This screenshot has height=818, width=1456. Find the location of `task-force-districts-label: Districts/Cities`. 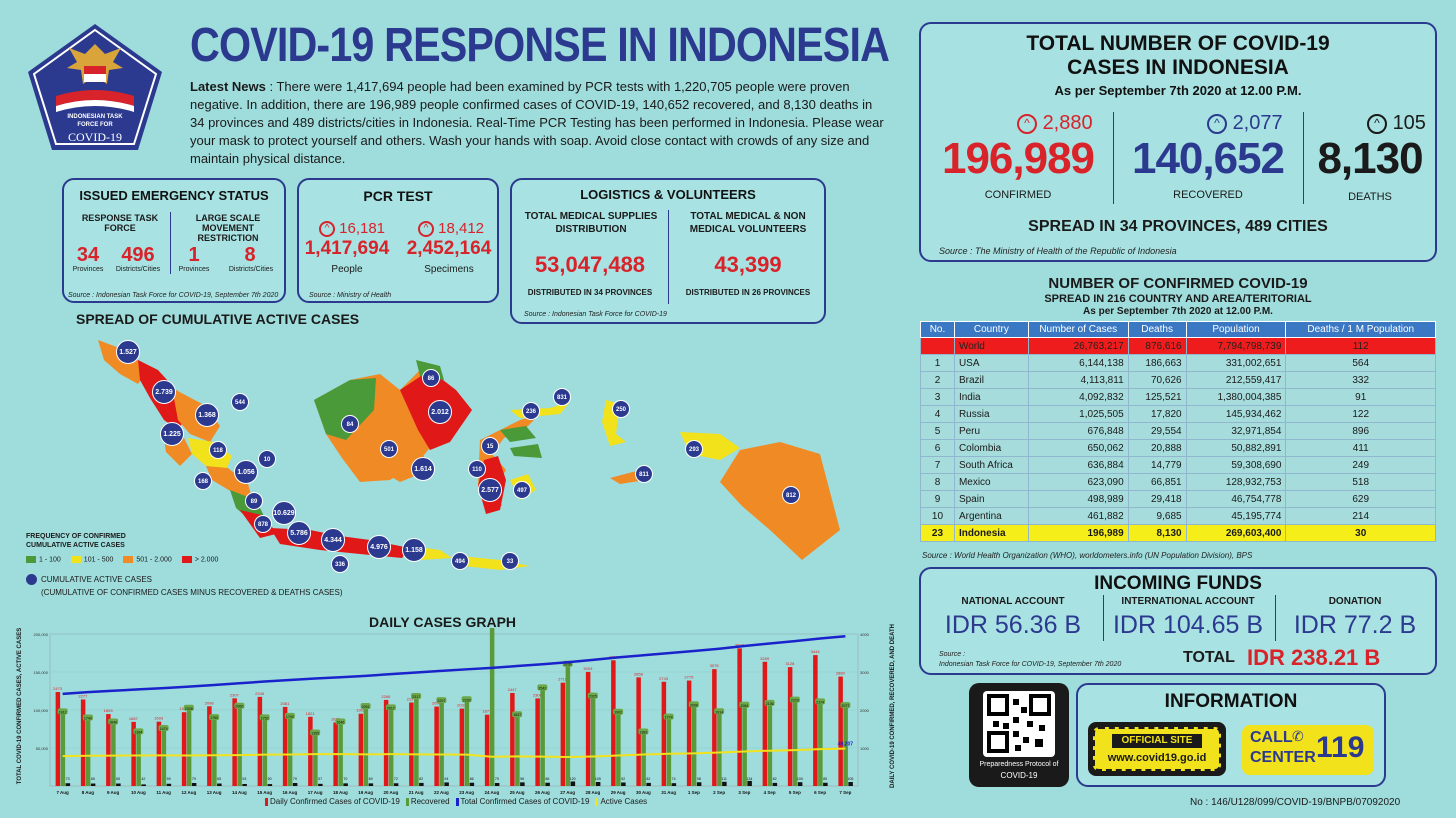

task-force-districts-label: Districts/Cities is located at coordinates (138, 269).